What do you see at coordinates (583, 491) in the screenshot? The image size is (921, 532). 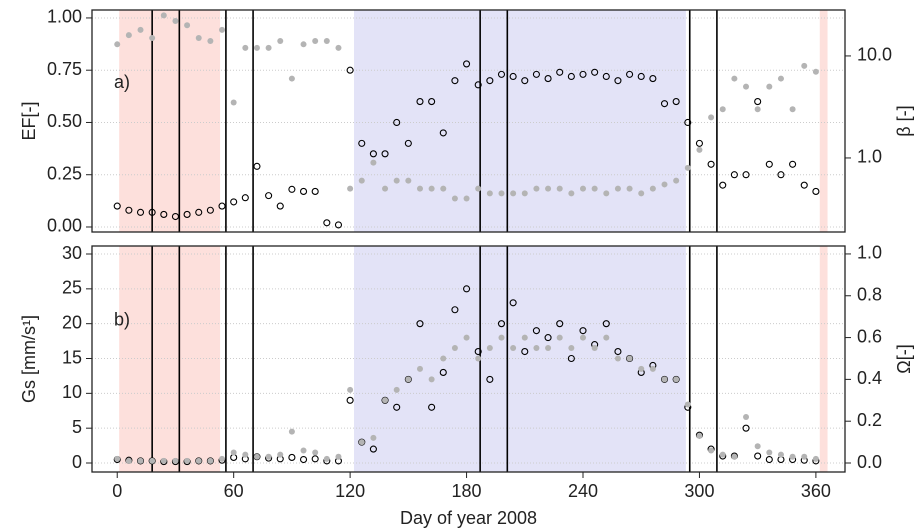 I see `x-tick-label: 240` at bounding box center [583, 491].